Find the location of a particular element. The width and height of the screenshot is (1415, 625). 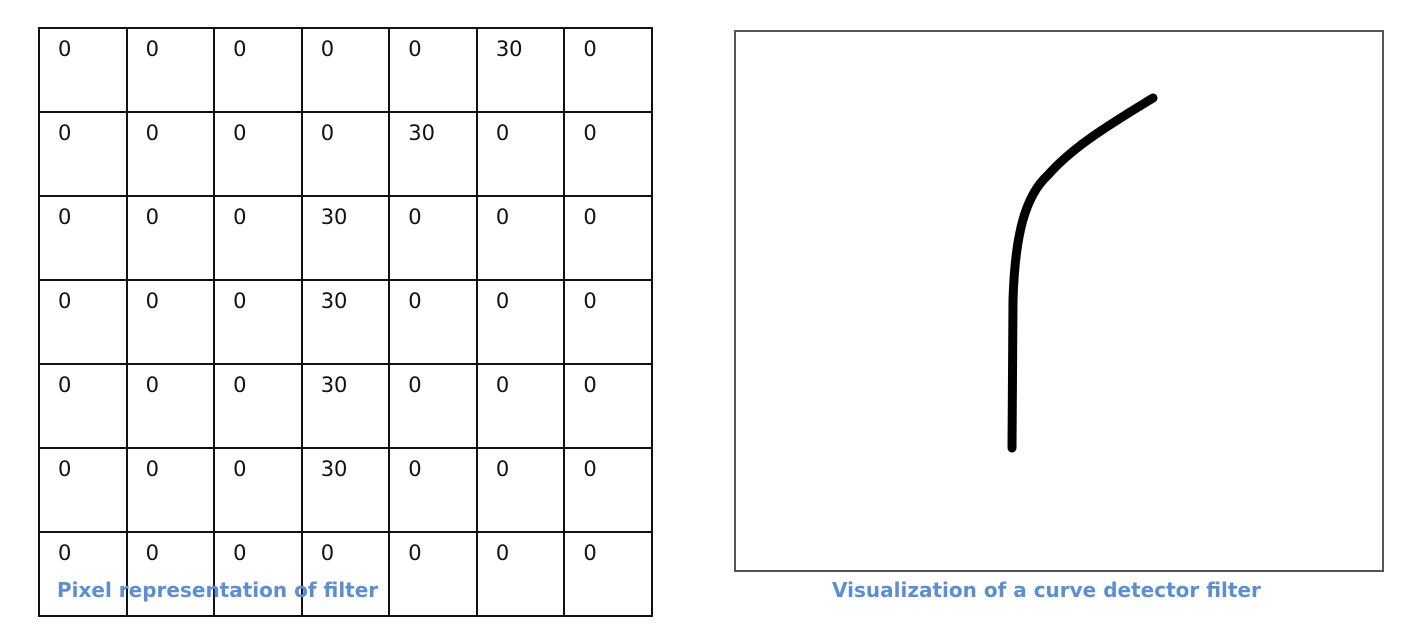

grid-row: 0 0 0 0 30 0 0 is located at coordinates (345, 154).